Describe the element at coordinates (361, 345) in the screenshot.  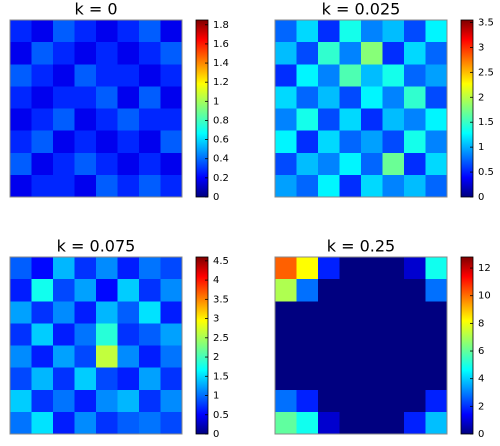
I see `image-frame` at that location.